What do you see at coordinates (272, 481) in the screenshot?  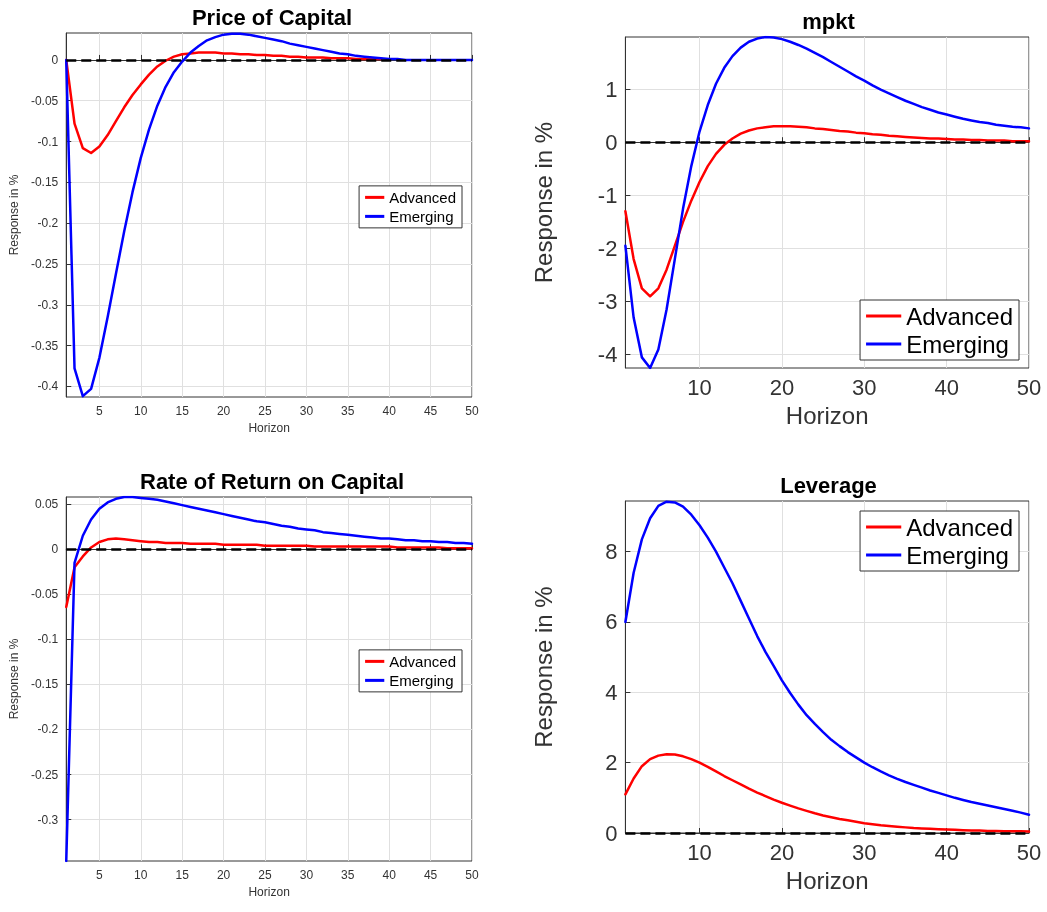 I see `chart-title: Rate of Return on Capital` at bounding box center [272, 481].